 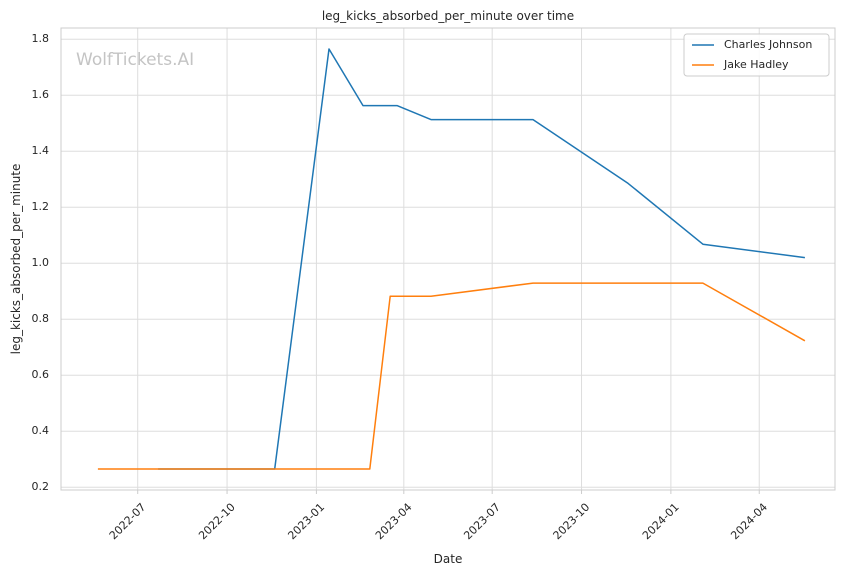 What do you see at coordinates (448, 559) in the screenshot?
I see `x-axis-title: Date` at bounding box center [448, 559].